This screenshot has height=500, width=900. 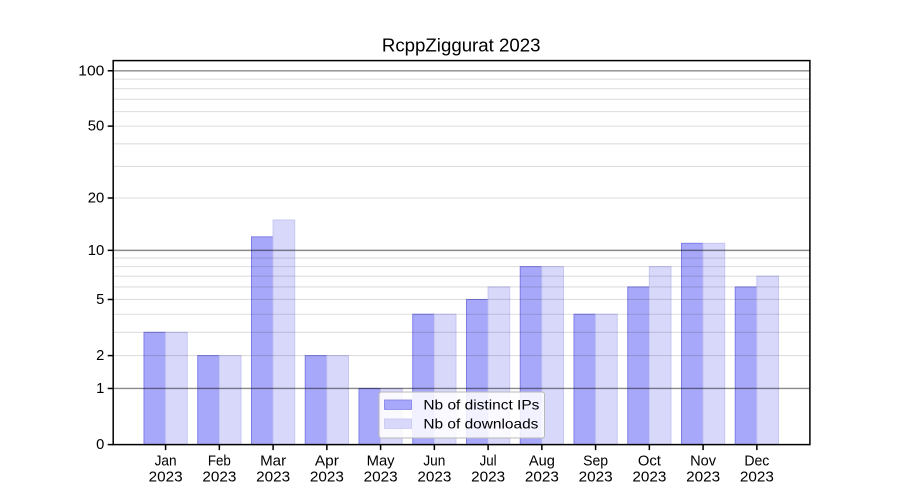 I want to click on svg-text: 50, so click(x=96, y=127).